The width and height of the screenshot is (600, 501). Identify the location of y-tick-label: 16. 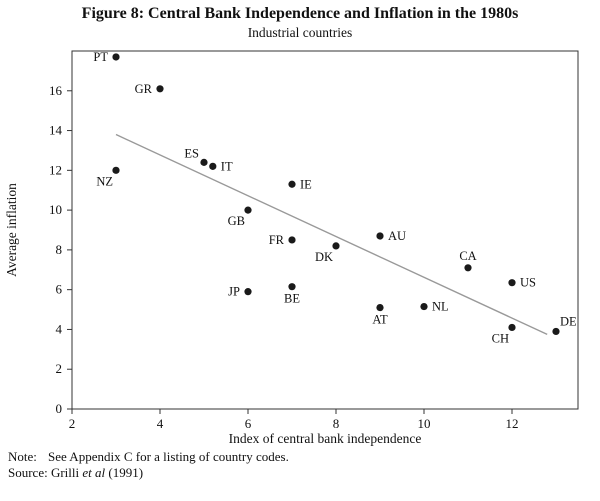
(56, 90).